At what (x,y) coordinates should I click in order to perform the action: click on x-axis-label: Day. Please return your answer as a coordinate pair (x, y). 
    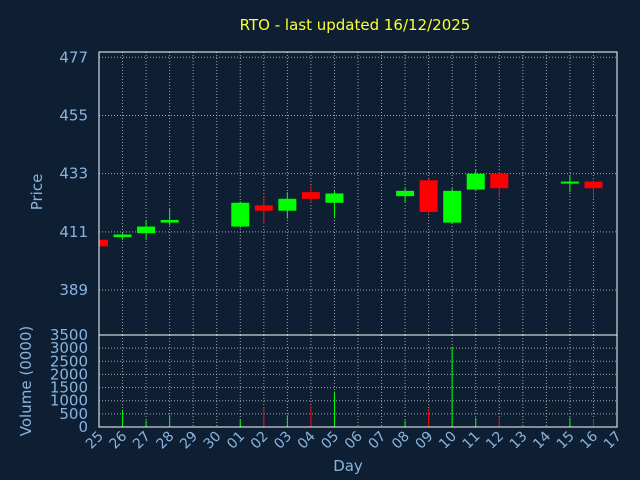
    Looking at the image, I should click on (348, 466).